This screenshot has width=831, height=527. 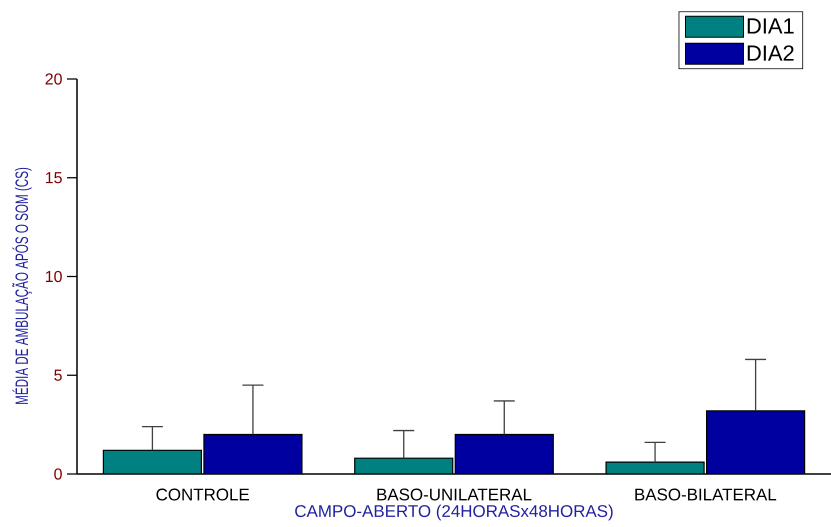 What do you see at coordinates (22, 286) in the screenshot?
I see `y-axis-title: MÉDIA DE AMBULAÇÃO APÓS O SOM (CS)` at bounding box center [22, 286].